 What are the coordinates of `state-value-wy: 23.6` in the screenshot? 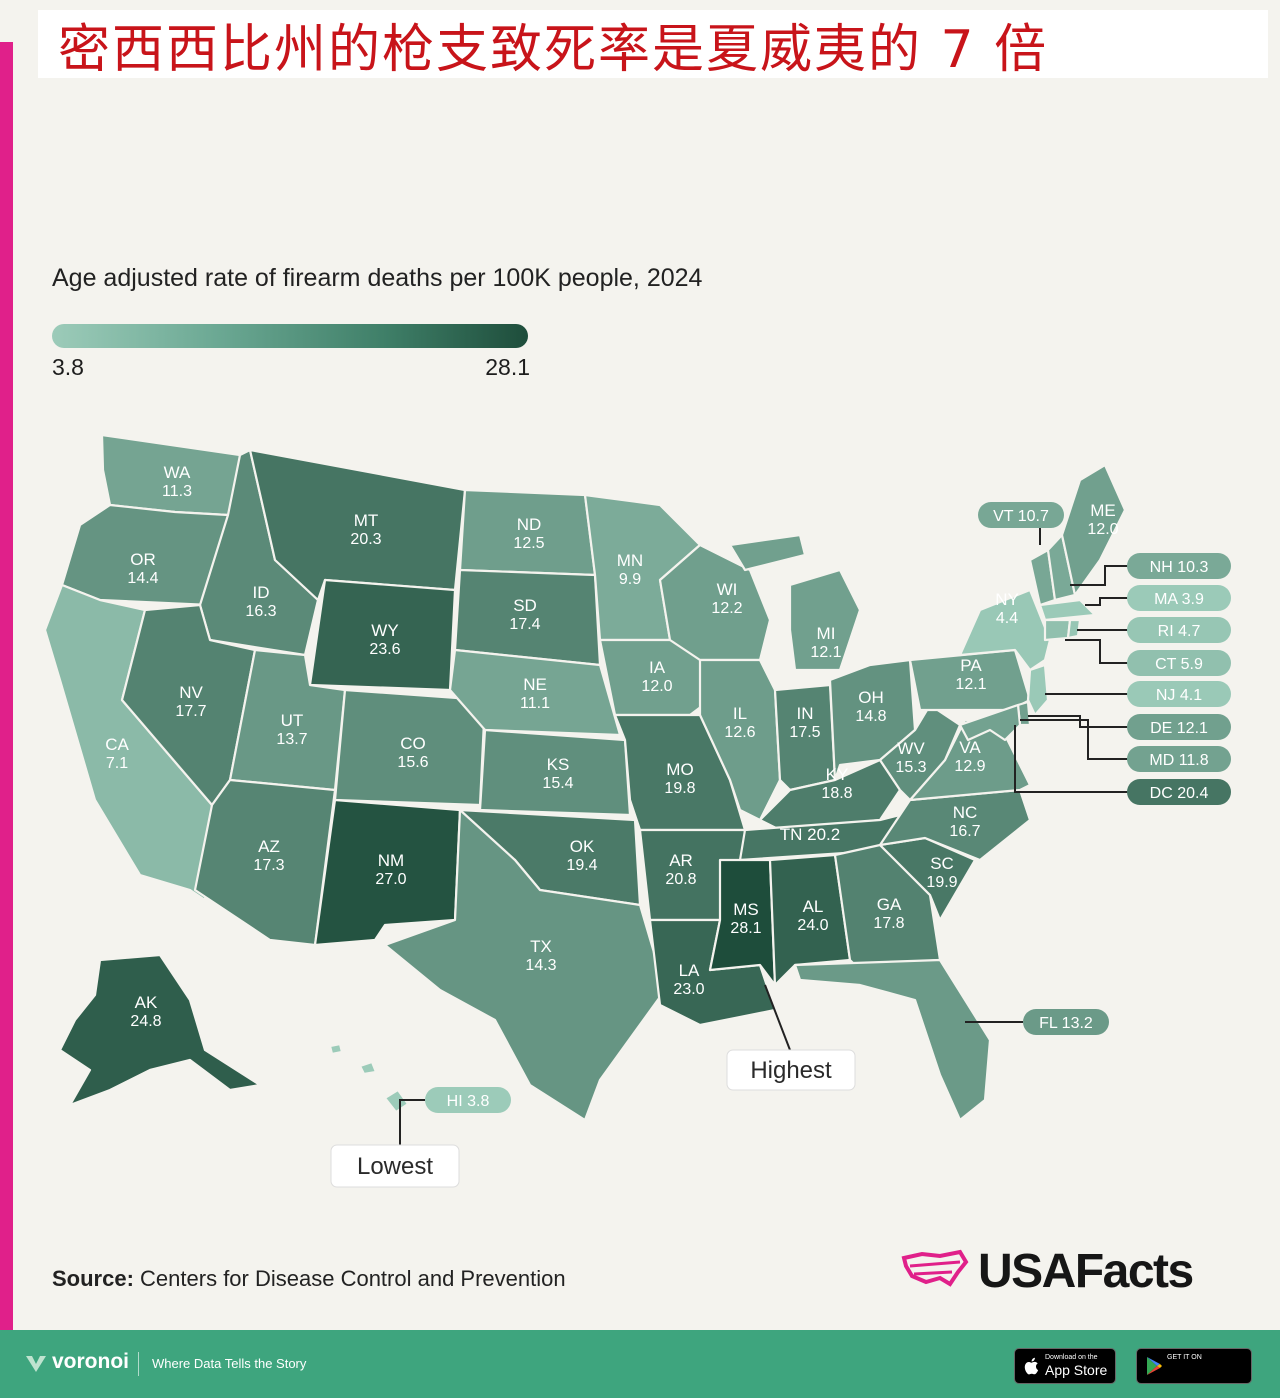 It's located at (384, 649).